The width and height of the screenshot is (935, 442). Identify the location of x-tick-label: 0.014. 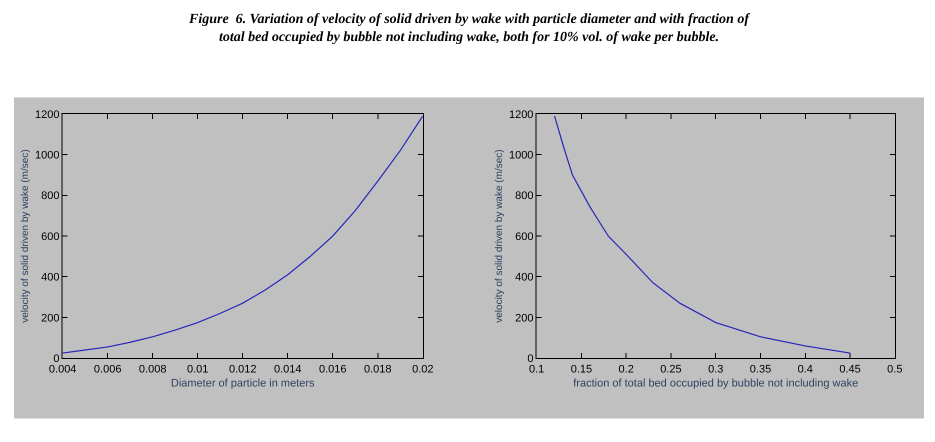
(288, 369).